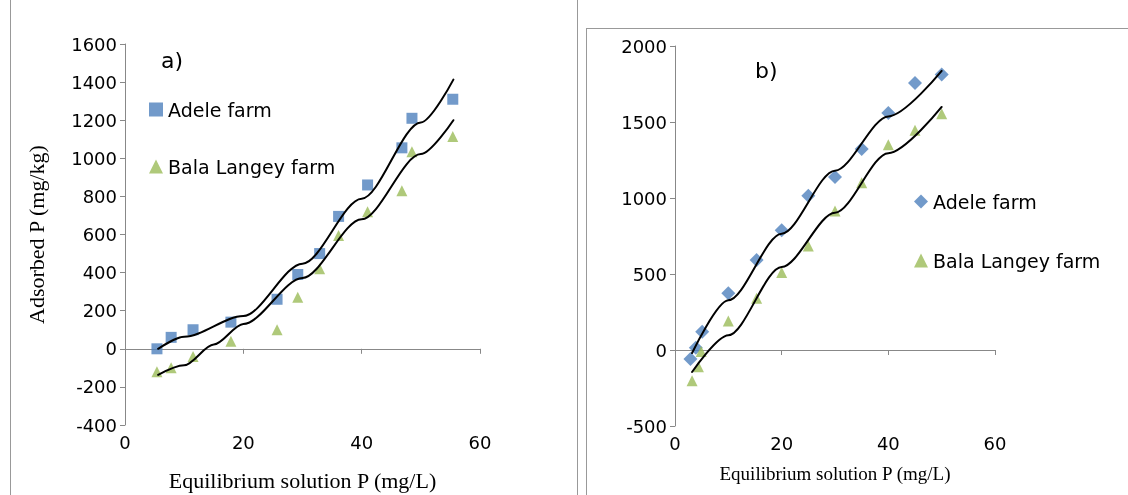 The width and height of the screenshot is (1128, 495). What do you see at coordinates (644, 46) in the screenshot?
I see `y-tick-label: 2000` at bounding box center [644, 46].